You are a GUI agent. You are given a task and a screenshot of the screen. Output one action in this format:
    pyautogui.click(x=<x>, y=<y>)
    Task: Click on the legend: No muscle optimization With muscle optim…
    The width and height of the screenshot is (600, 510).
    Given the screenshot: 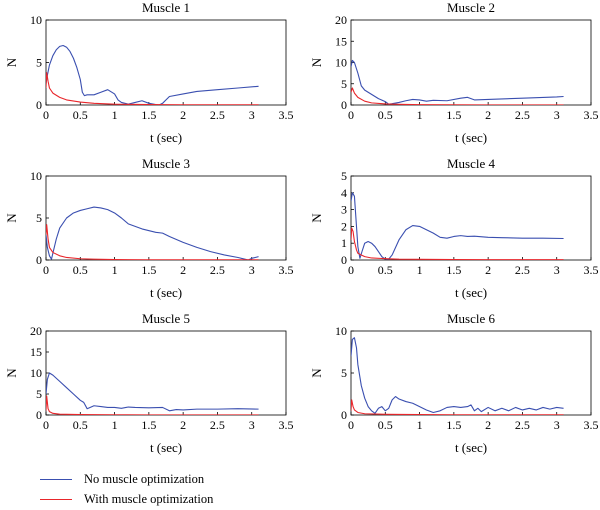 What is the action you would take?
    pyautogui.click(x=190, y=486)
    